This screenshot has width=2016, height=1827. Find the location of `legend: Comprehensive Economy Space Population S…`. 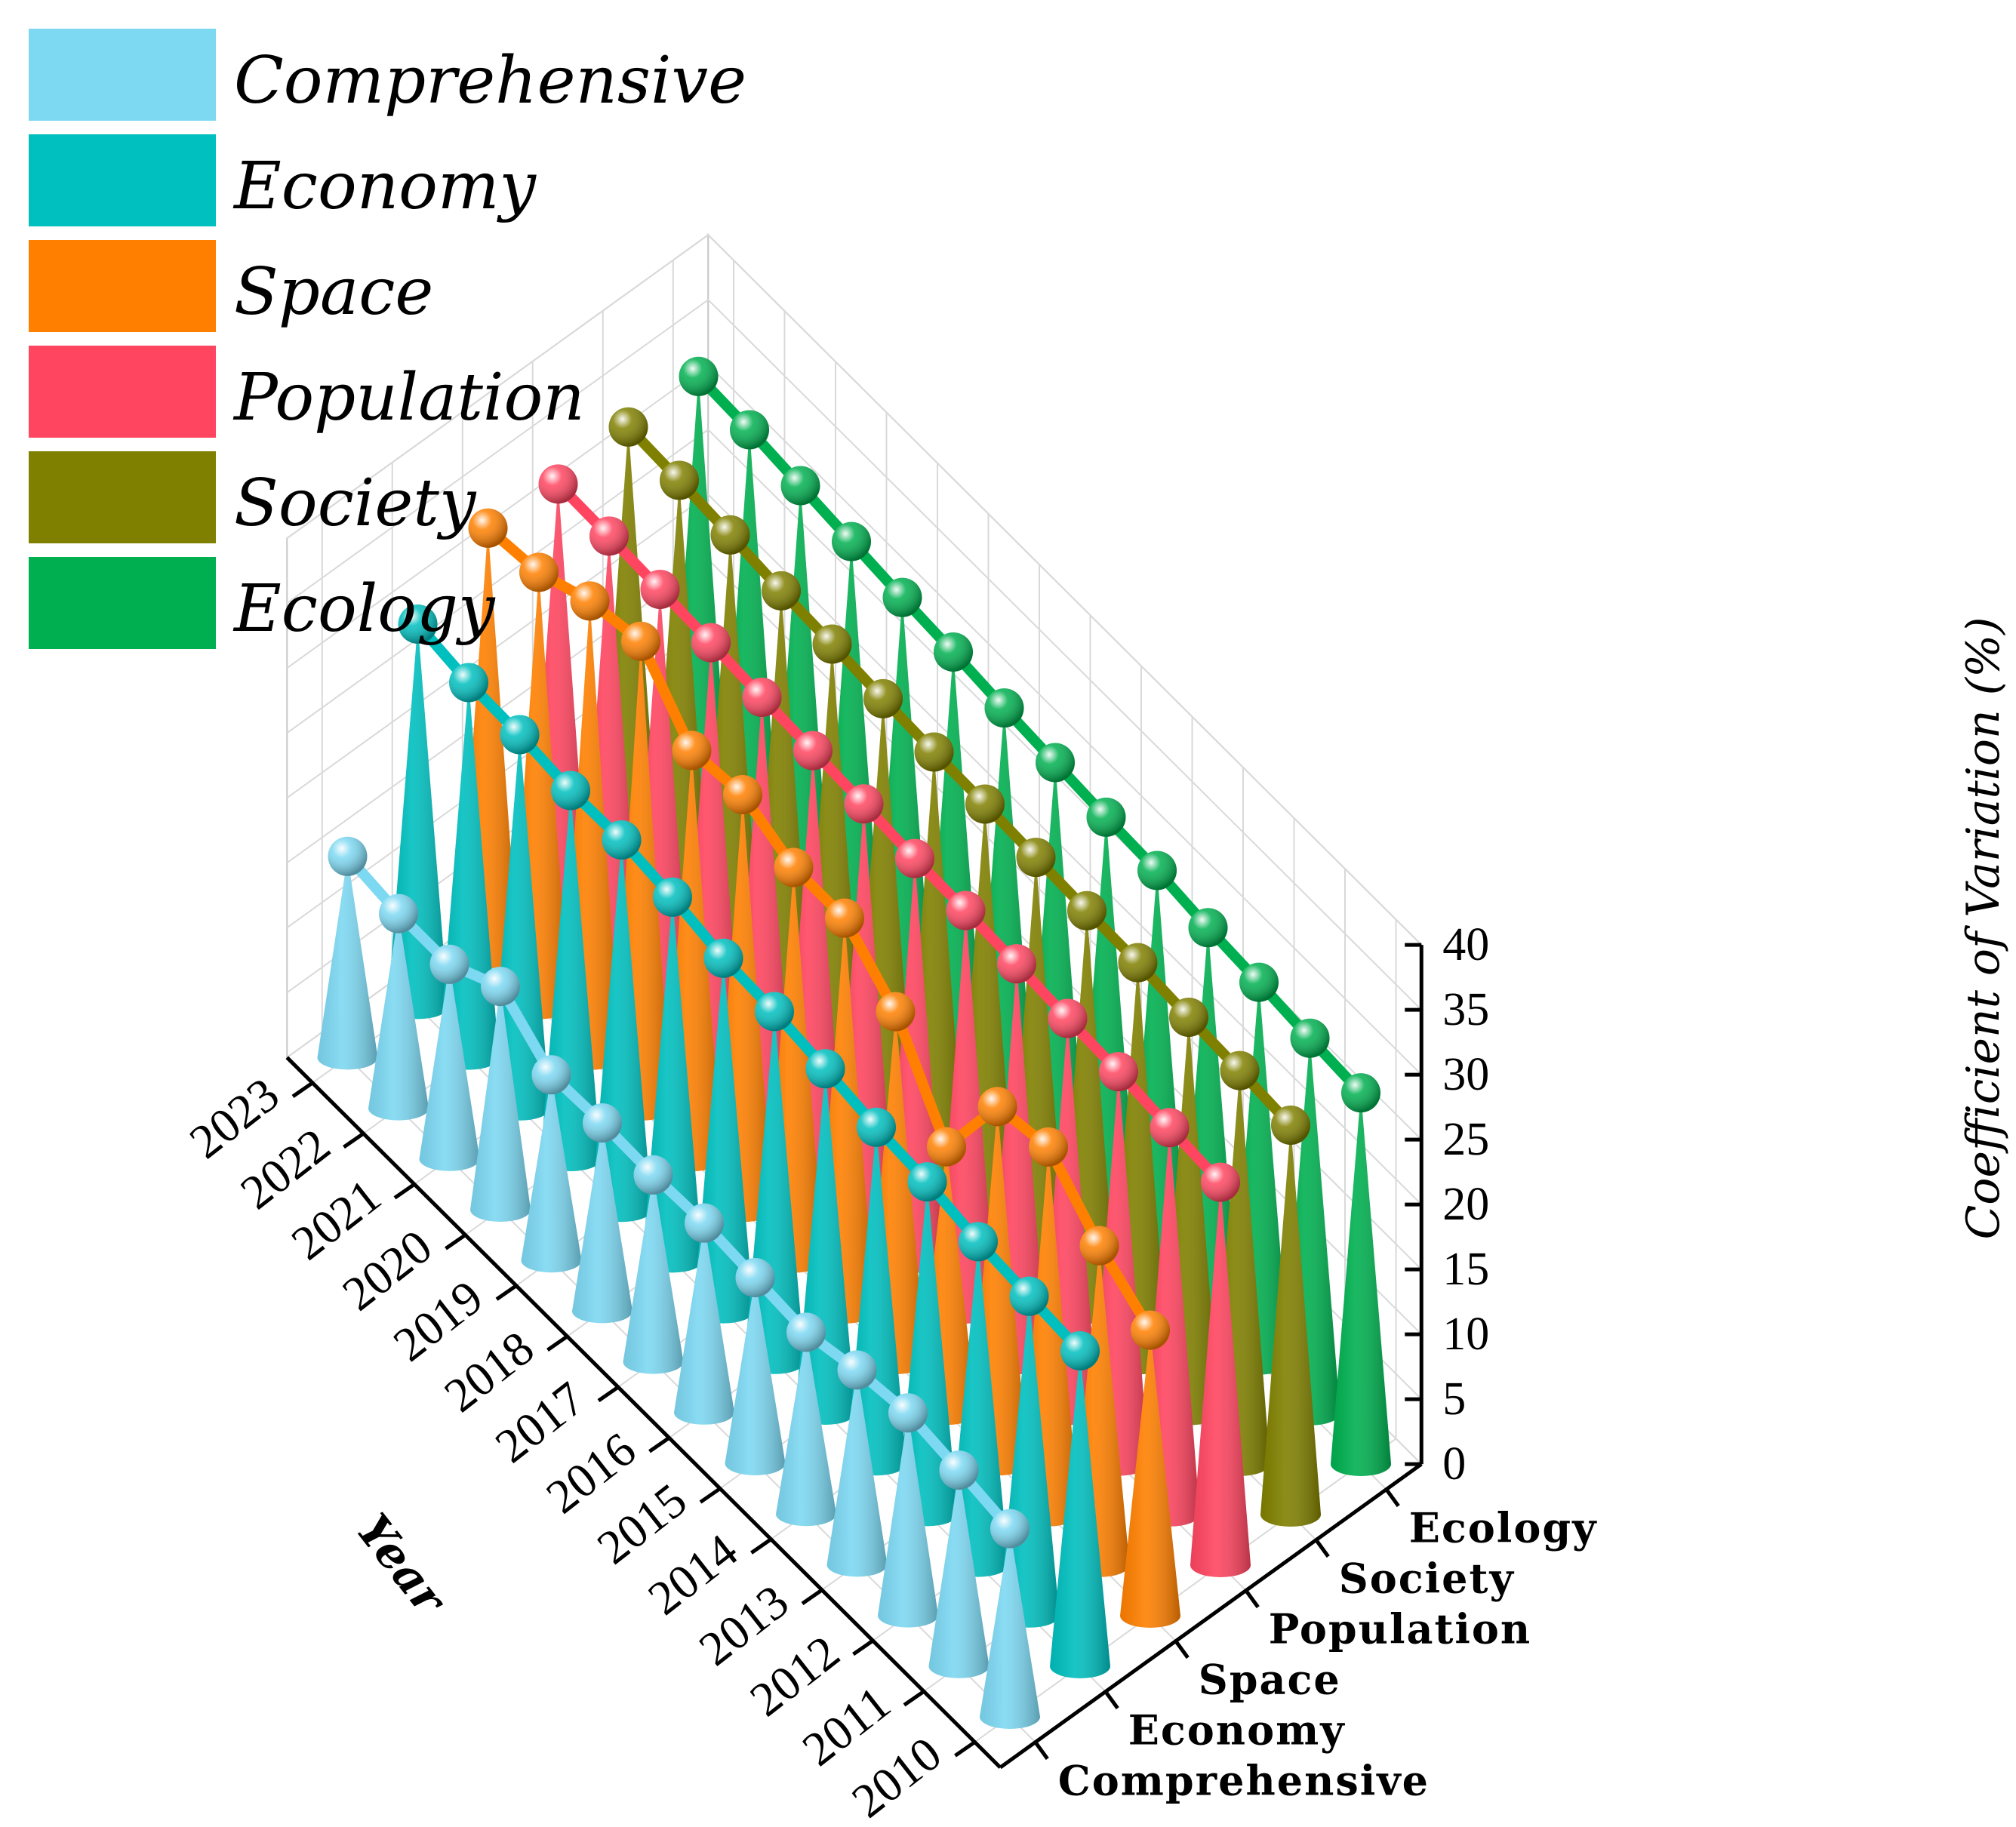

legend: Comprehensive Economy Space Population S… is located at coordinates (387, 339).